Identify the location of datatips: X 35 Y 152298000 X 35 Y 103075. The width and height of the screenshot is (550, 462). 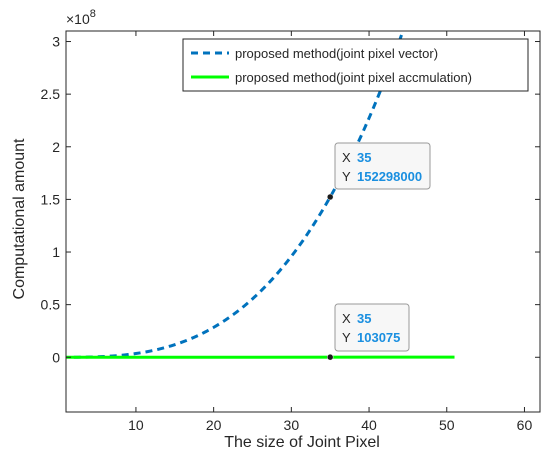
(378, 251).